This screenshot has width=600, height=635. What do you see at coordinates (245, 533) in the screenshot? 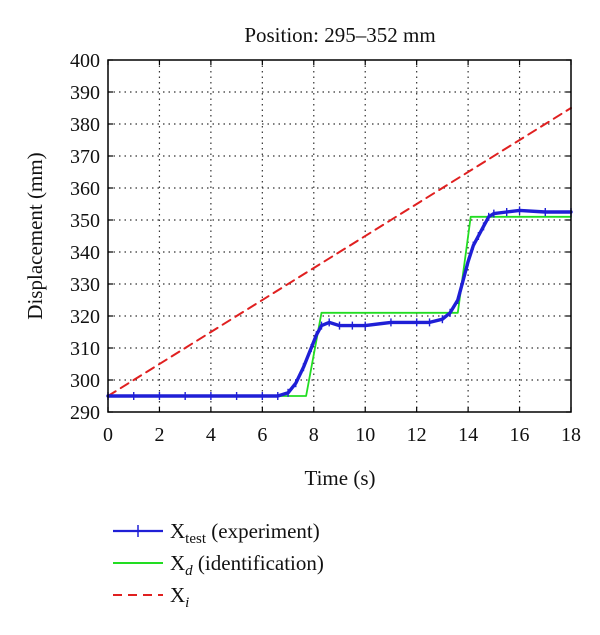
I see `legend-label-0: Xtest (experiment)` at bounding box center [245, 533].